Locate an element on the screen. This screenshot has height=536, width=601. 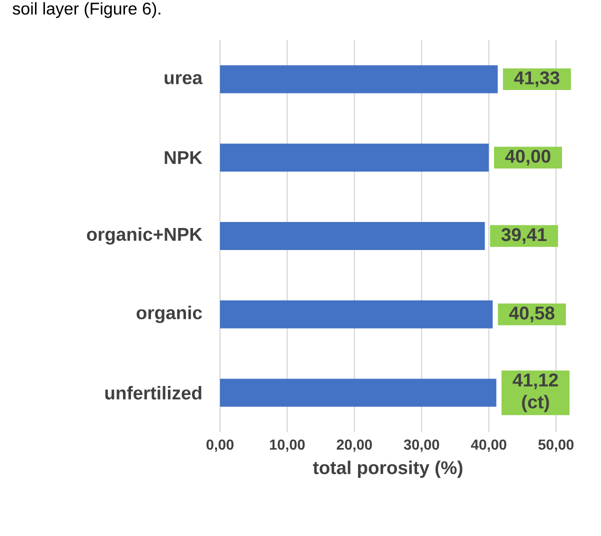
data-label: 39,41 is located at coordinates (524, 236).